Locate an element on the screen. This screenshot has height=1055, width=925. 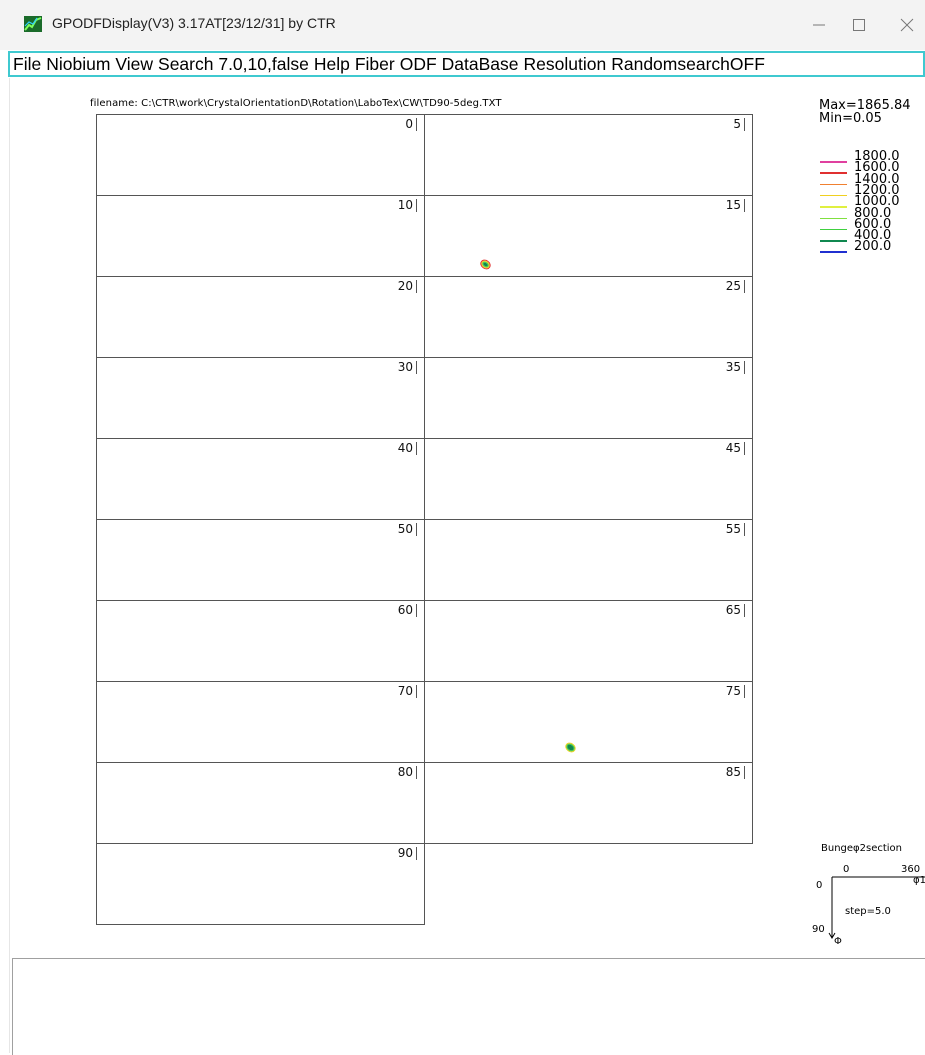
section-key-axes is located at coordinates (876, 907).